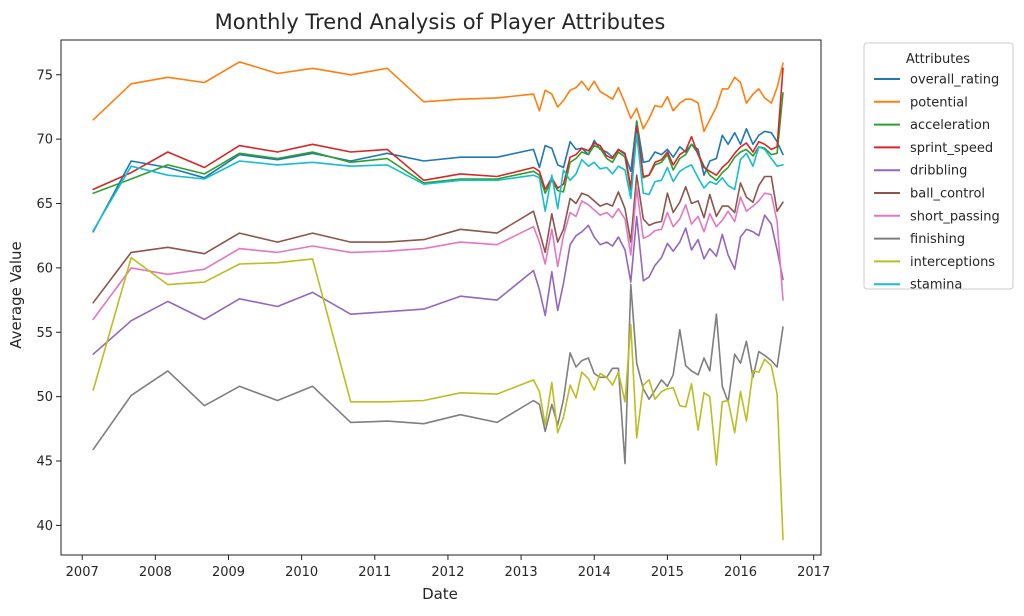 This screenshot has height=616, width=1024. What do you see at coordinates (44, 526) in the screenshot?
I see `y-tick-label: 40` at bounding box center [44, 526].